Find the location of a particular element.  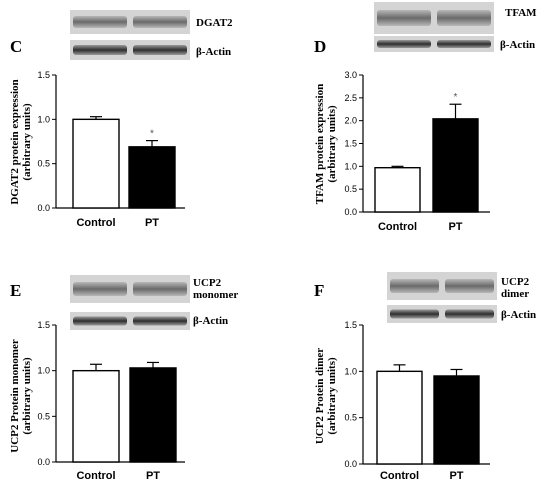

y-axis-label-line: TFAM protein expression is located at coordinates (320, 144).